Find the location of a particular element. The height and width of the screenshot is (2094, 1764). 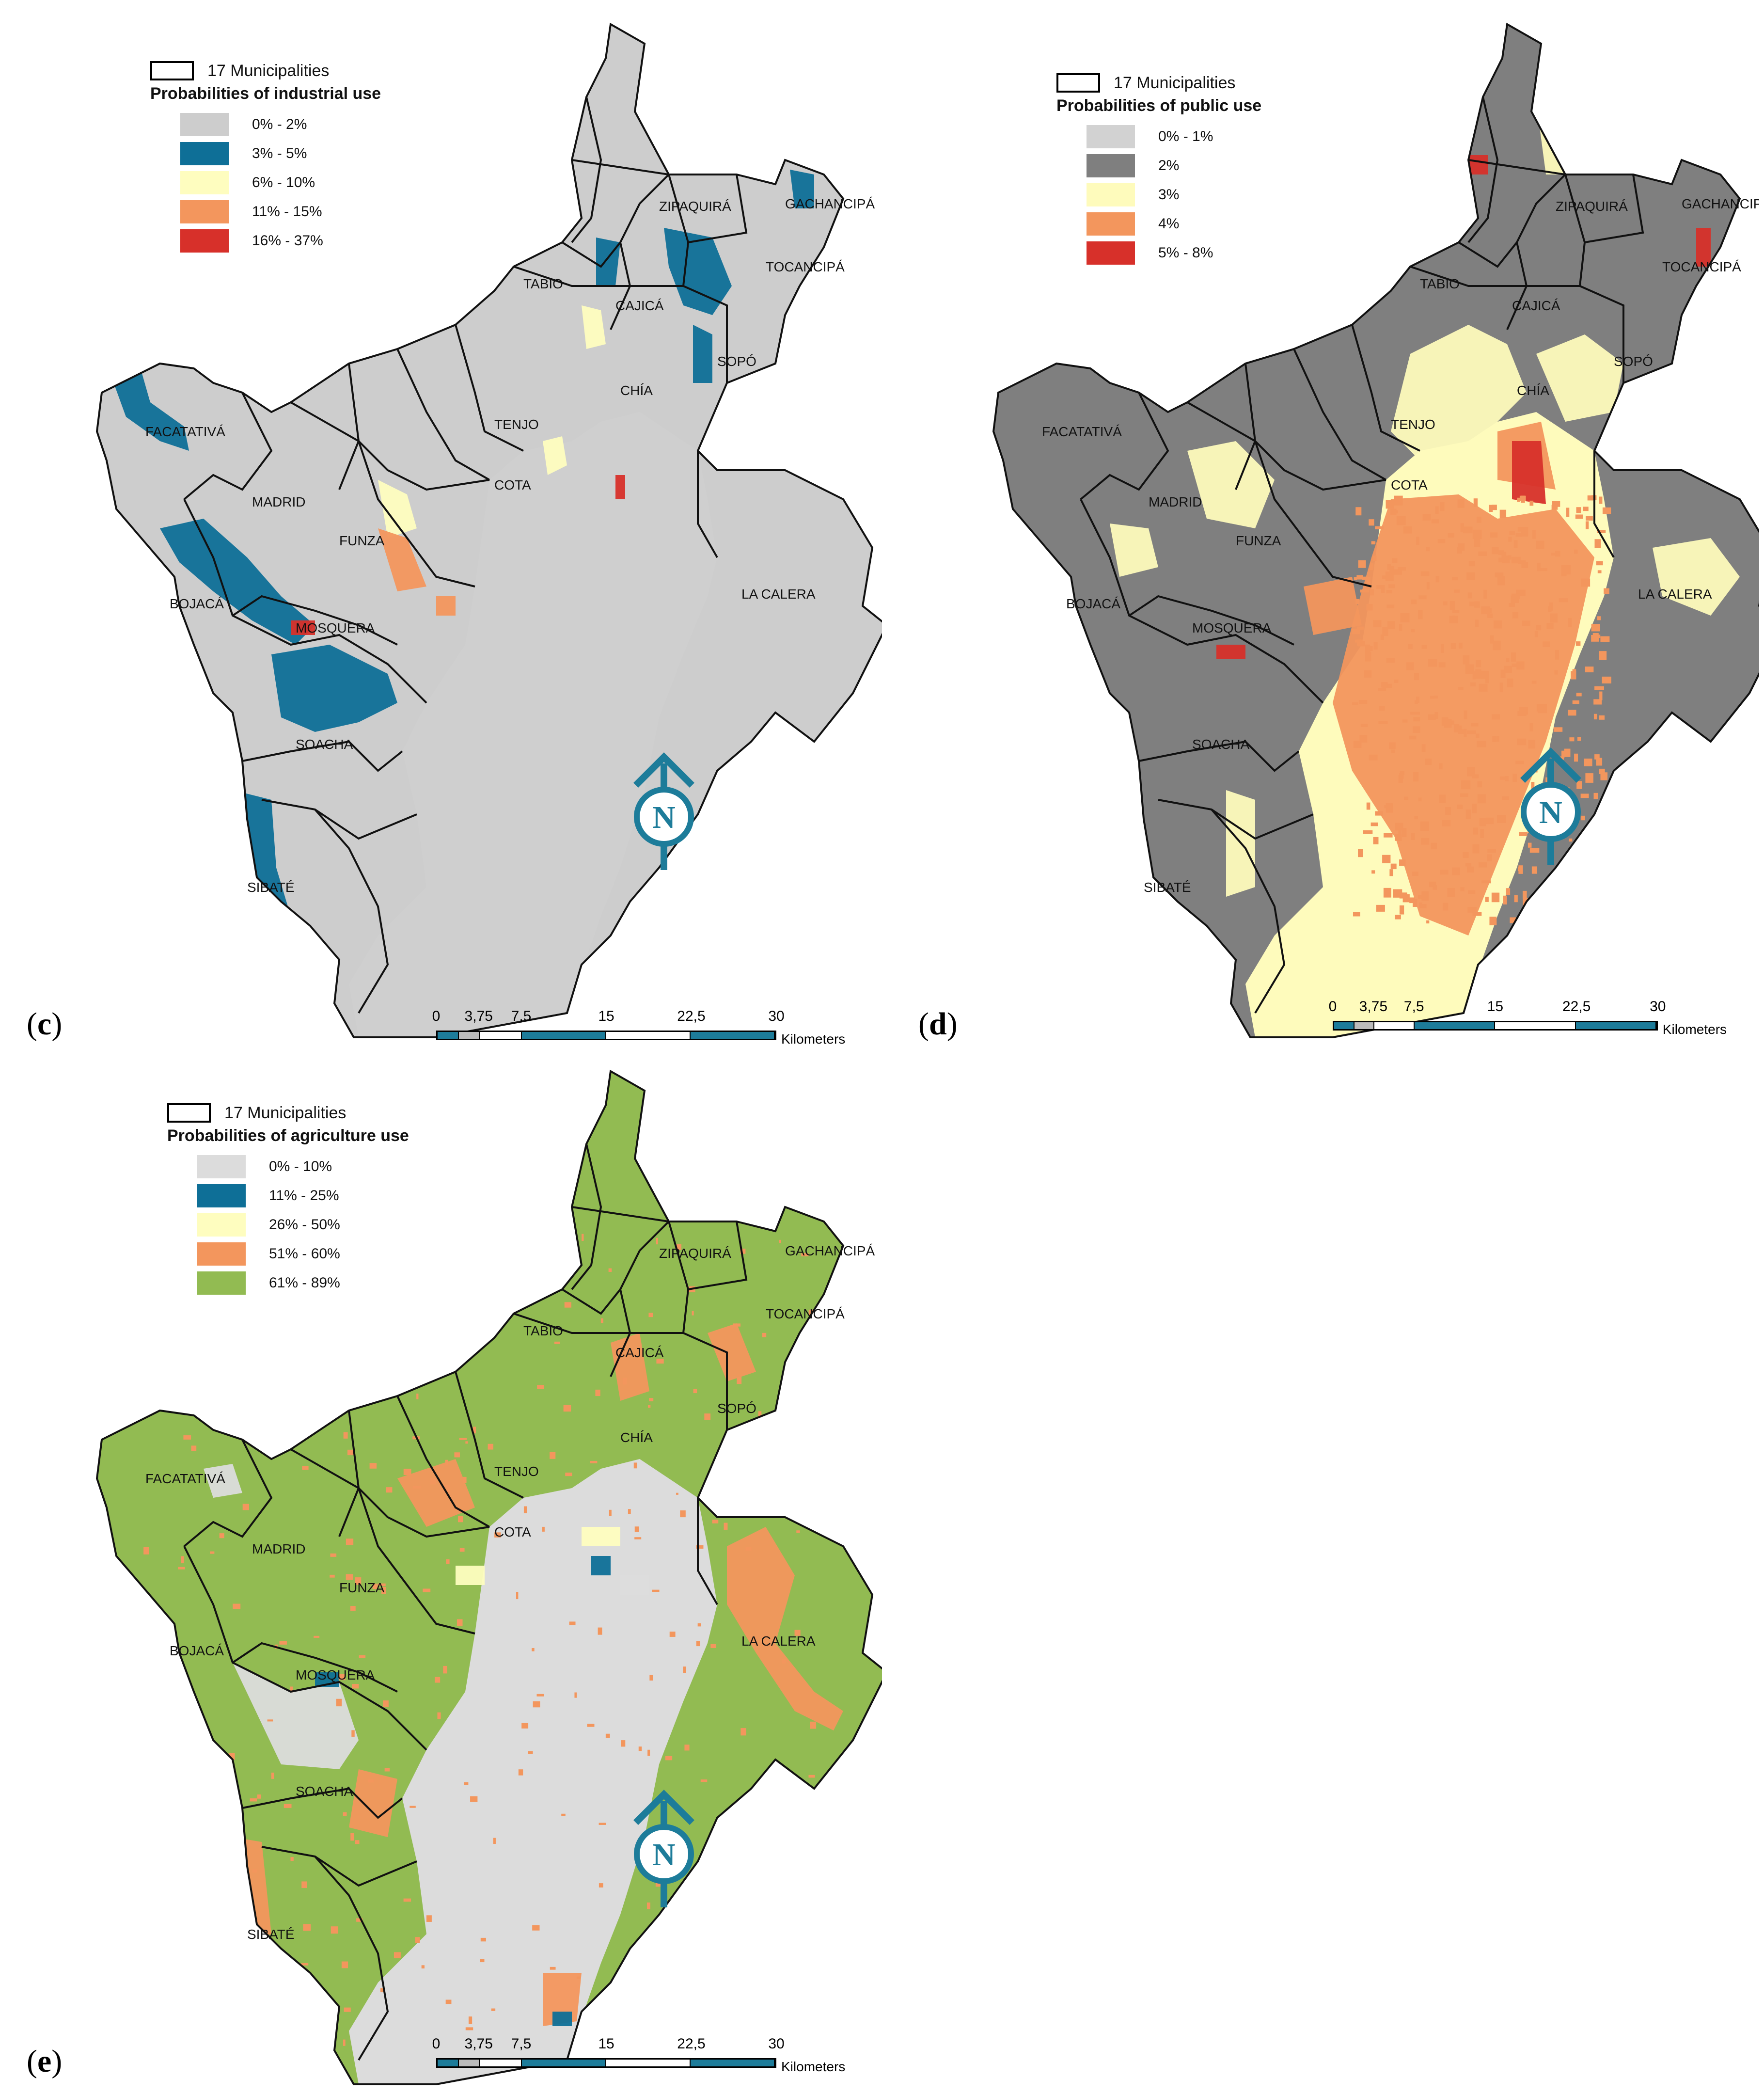

scale-units: Kilometers is located at coordinates (813, 2066).